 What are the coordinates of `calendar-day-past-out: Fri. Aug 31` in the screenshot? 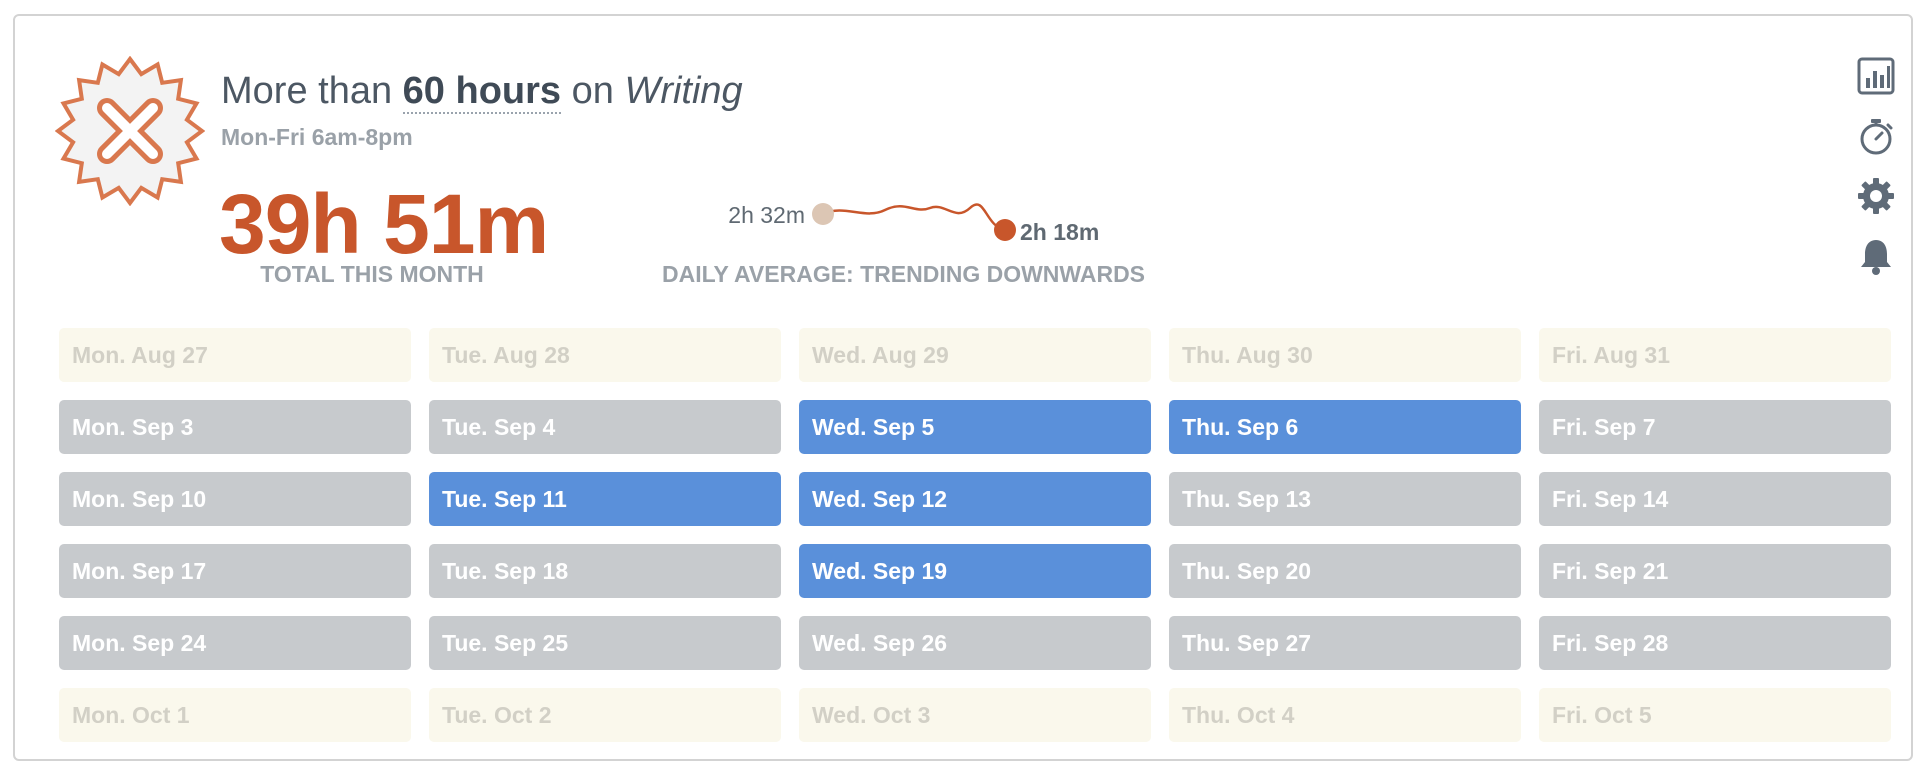 It's located at (1715, 355).